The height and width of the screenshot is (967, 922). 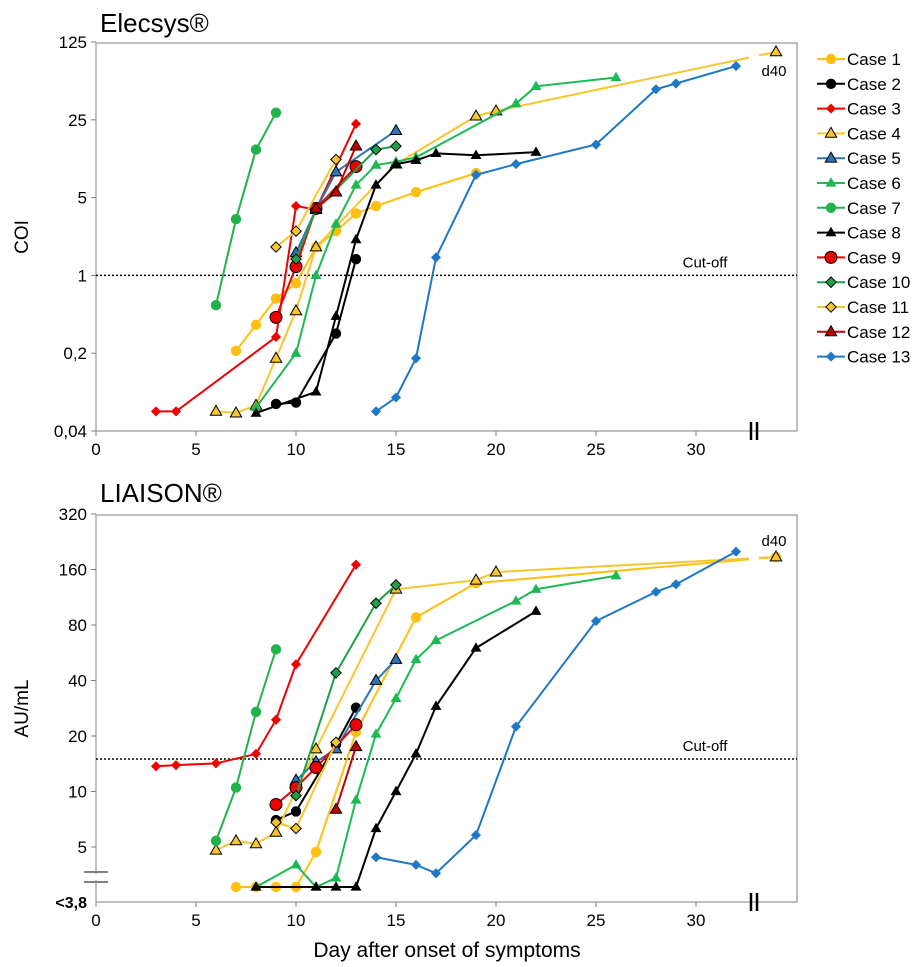 I want to click on y-tick-label: 10, so click(x=77, y=792).